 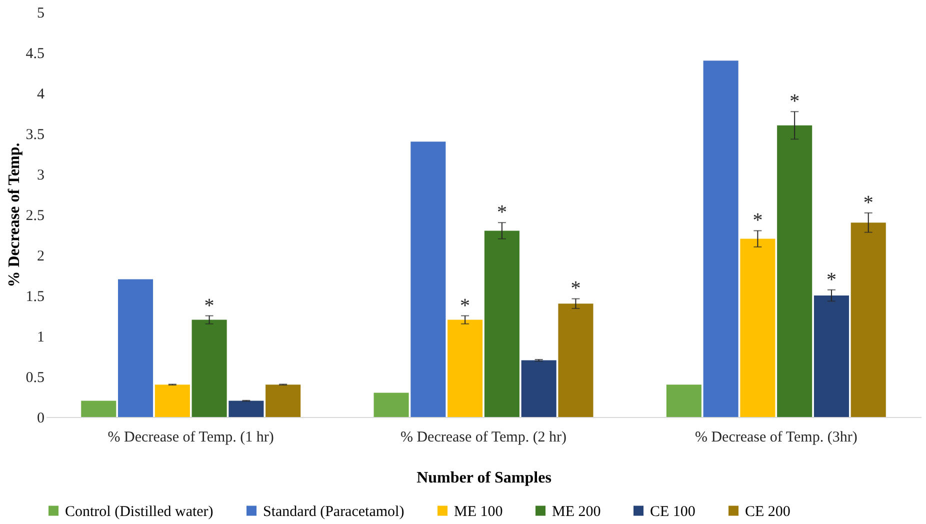 I want to click on y-tick-label: 3, so click(x=40, y=176).